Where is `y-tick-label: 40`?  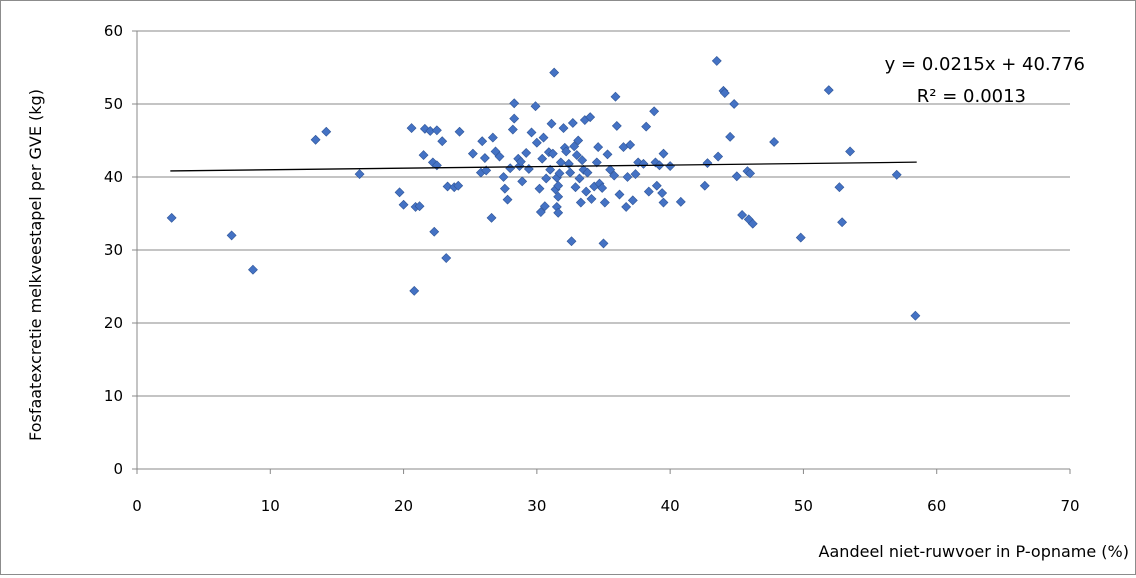 y-tick-label: 40 is located at coordinates (113, 177).